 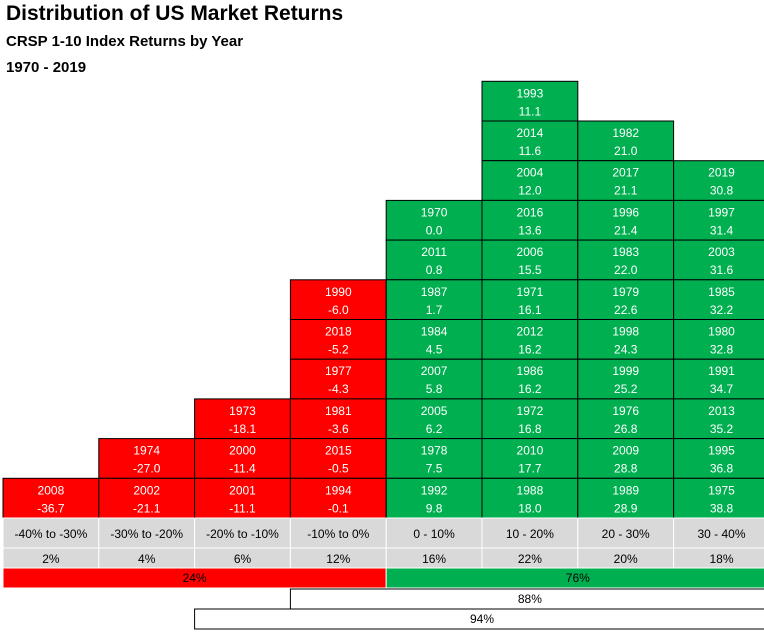 I want to click on chart-title: Distribution of US Market Returns, so click(x=175, y=13).